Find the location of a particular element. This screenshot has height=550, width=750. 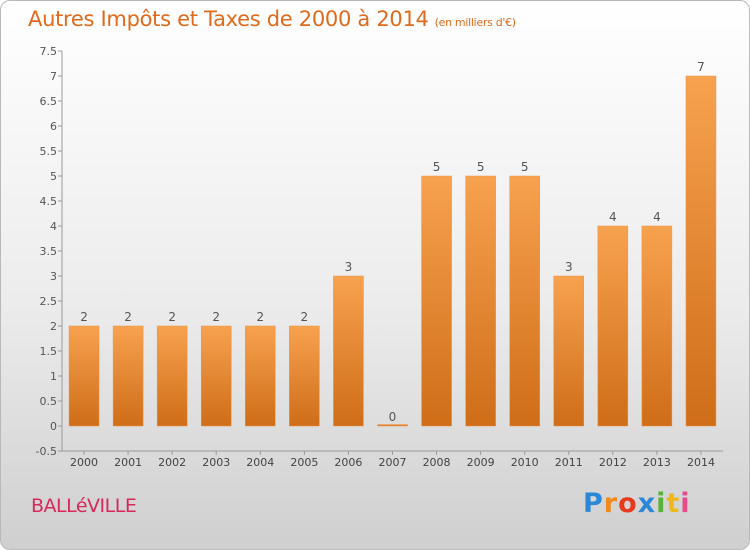

bar-value-label: 7 is located at coordinates (701, 67).